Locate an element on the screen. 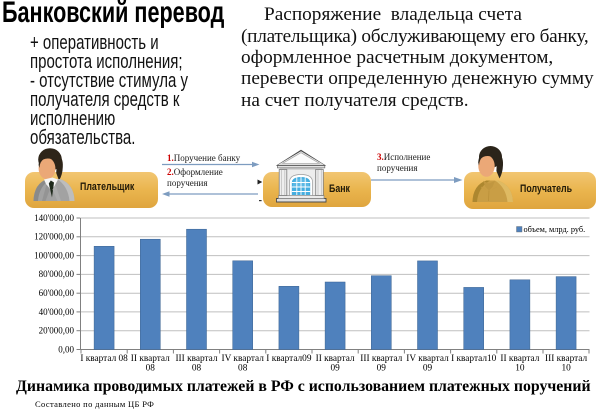 This screenshot has width=600, height=416. svg-text: 80'000,00 is located at coordinates (57, 274).